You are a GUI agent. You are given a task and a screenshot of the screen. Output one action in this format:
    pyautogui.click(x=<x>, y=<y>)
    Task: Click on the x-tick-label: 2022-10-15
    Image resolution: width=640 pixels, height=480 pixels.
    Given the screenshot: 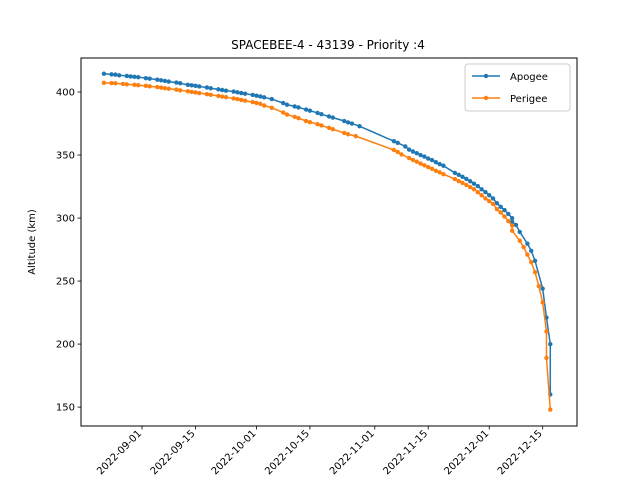 What is the action you would take?
    pyautogui.click(x=287, y=452)
    